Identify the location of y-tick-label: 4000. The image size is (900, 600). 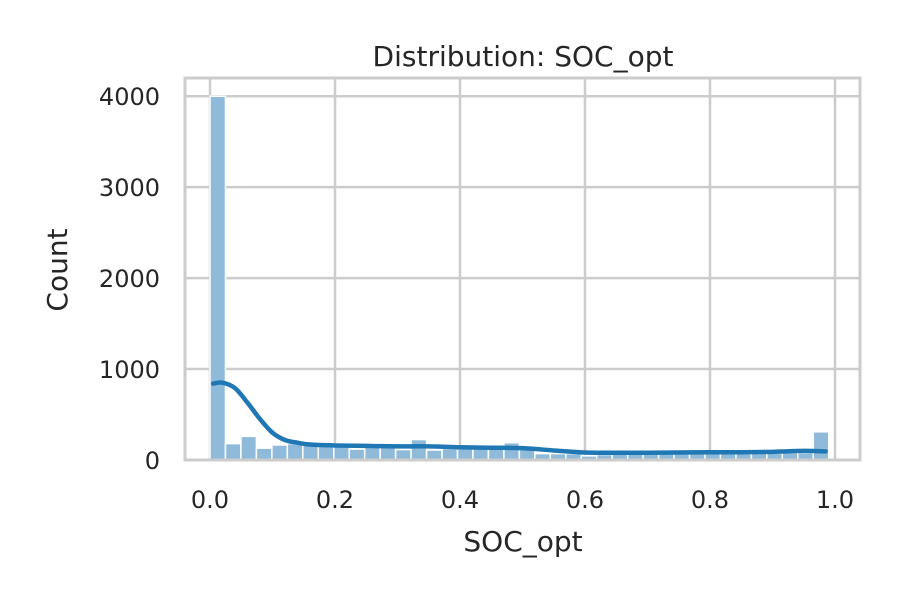
(129, 97).